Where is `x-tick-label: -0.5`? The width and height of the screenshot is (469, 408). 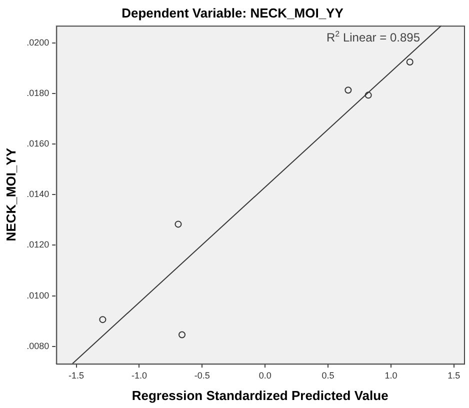 x-tick-label: -0.5 is located at coordinates (202, 375).